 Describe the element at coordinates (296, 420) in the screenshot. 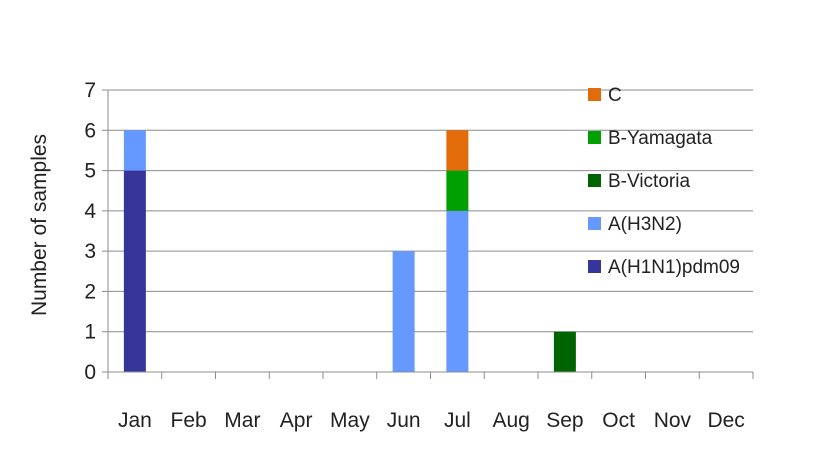

I see `x-tick-label: Apr` at that location.